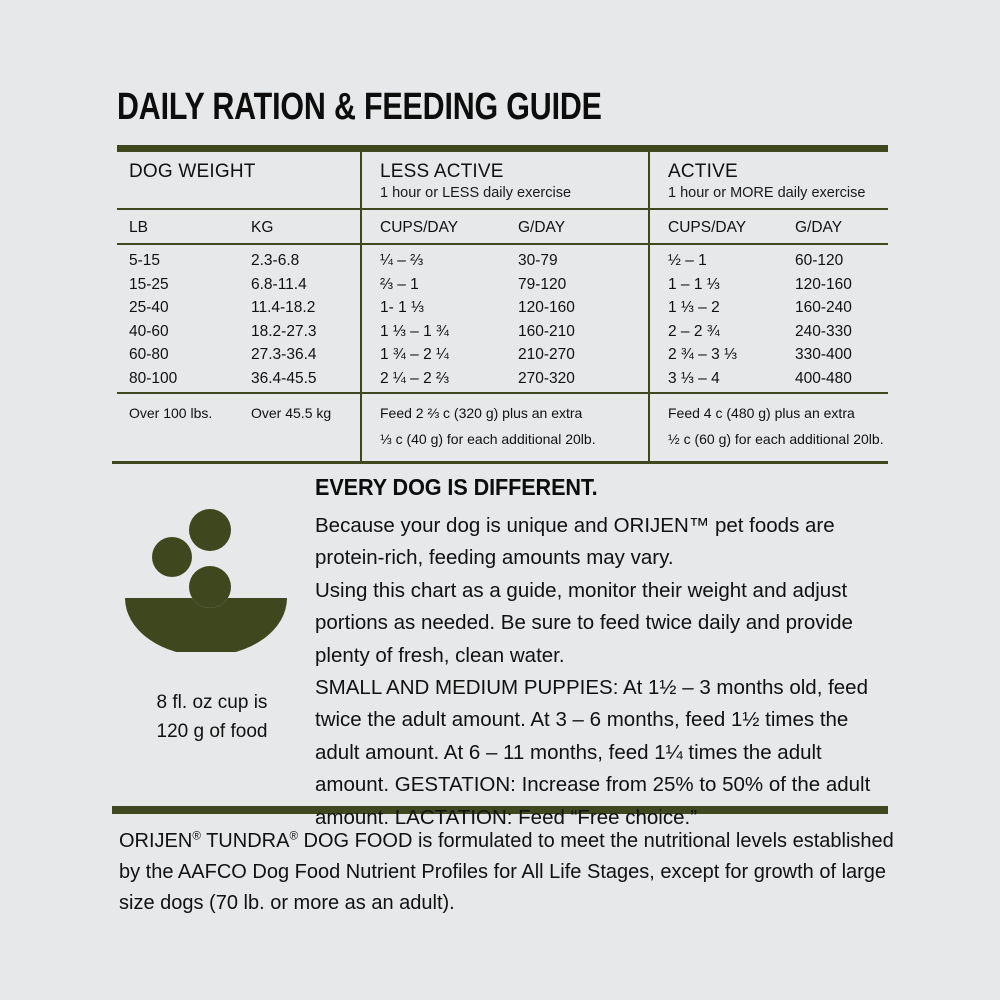 This screenshot has height=1000, width=1000. What do you see at coordinates (212, 731) in the screenshot?
I see `bowl-caption-line2: 120 g of food` at bounding box center [212, 731].